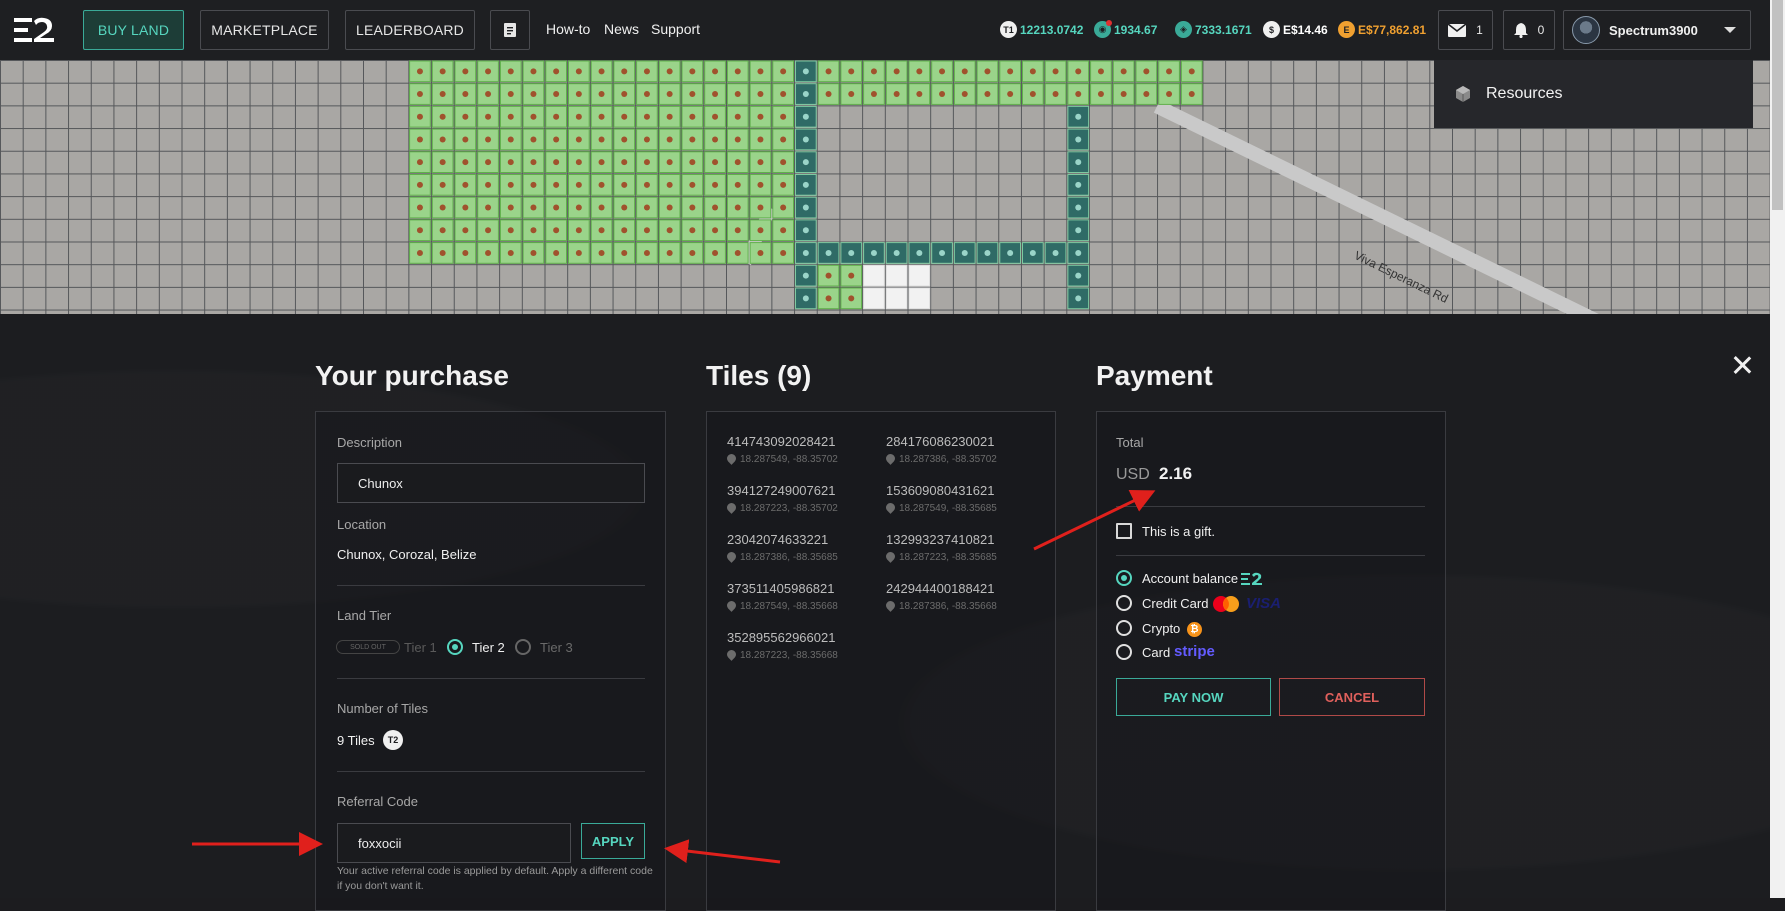 The width and height of the screenshot is (1785, 911). What do you see at coordinates (1175, 603) in the screenshot?
I see `credit-card-label: Credit Card` at bounding box center [1175, 603].